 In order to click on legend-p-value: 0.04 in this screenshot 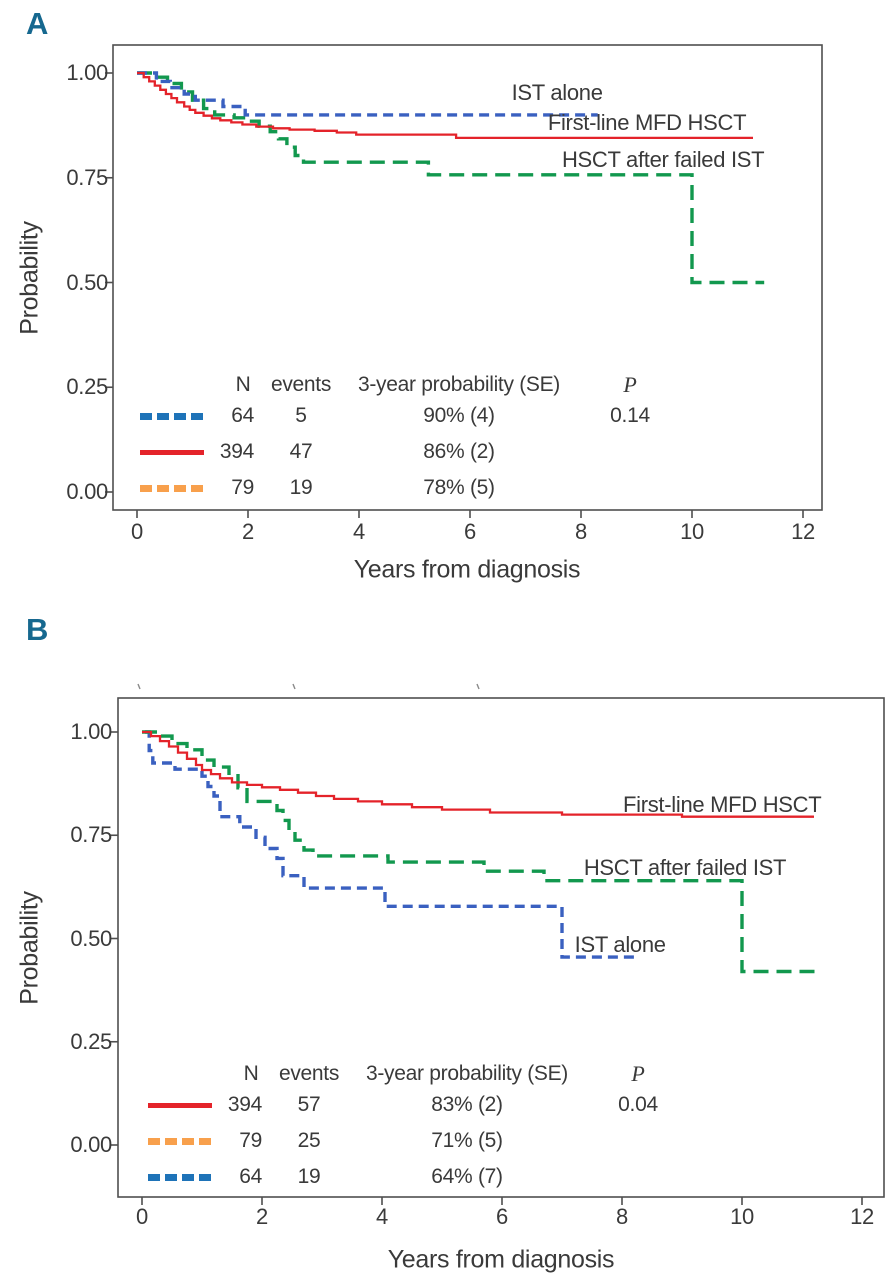, I will do `click(638, 1104)`.